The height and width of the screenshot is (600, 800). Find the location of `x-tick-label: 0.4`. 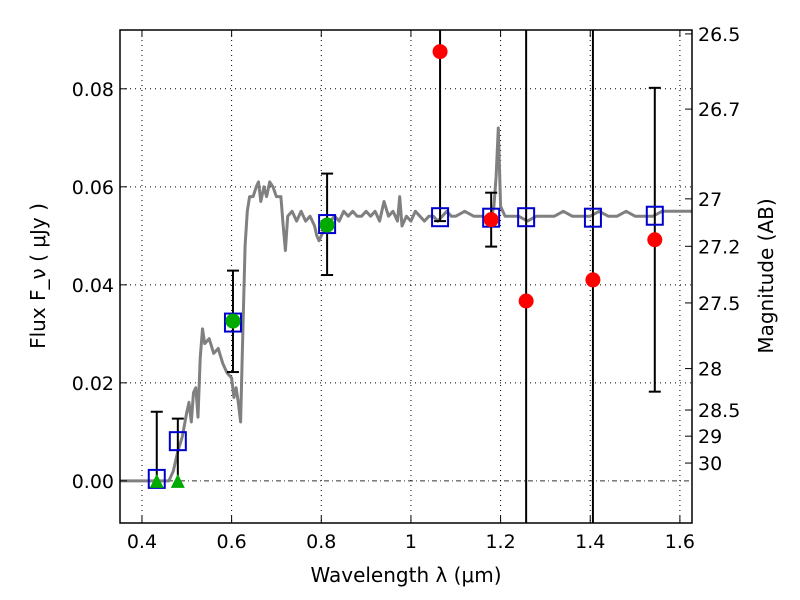

x-tick-label: 0.4 is located at coordinates (142, 542).